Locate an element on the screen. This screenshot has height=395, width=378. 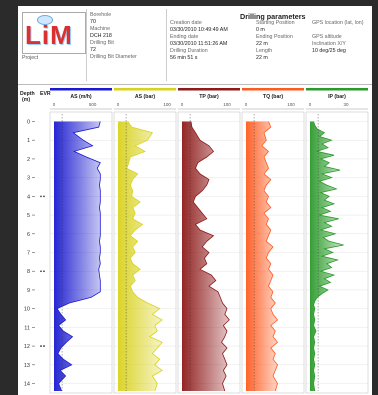
depth-tick-label: 6 is located at coordinates (28, 235).